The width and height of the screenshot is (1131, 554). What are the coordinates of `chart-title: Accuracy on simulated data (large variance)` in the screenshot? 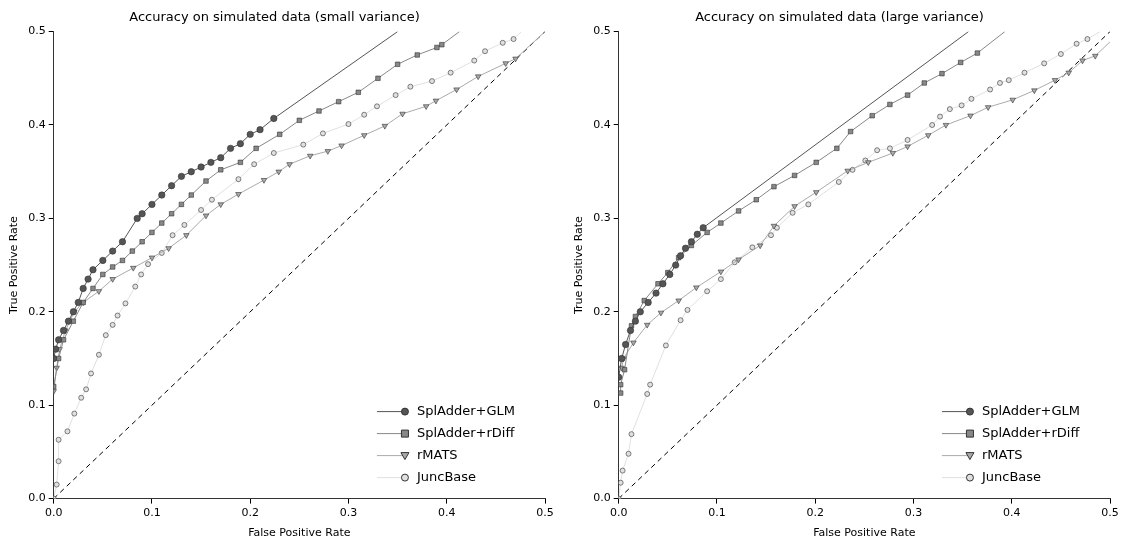 It's located at (839, 17).